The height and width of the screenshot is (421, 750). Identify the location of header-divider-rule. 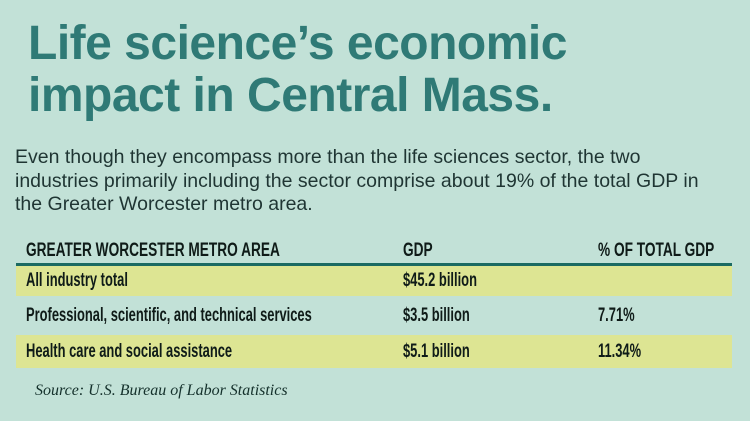
(374, 264).